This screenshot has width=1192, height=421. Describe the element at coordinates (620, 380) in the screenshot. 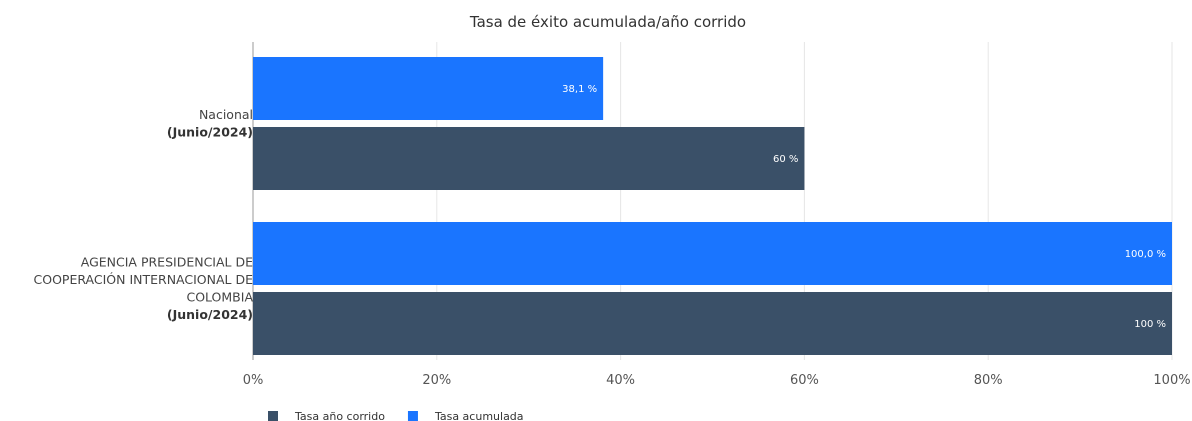

I see `x-tick-label: 40%` at that location.